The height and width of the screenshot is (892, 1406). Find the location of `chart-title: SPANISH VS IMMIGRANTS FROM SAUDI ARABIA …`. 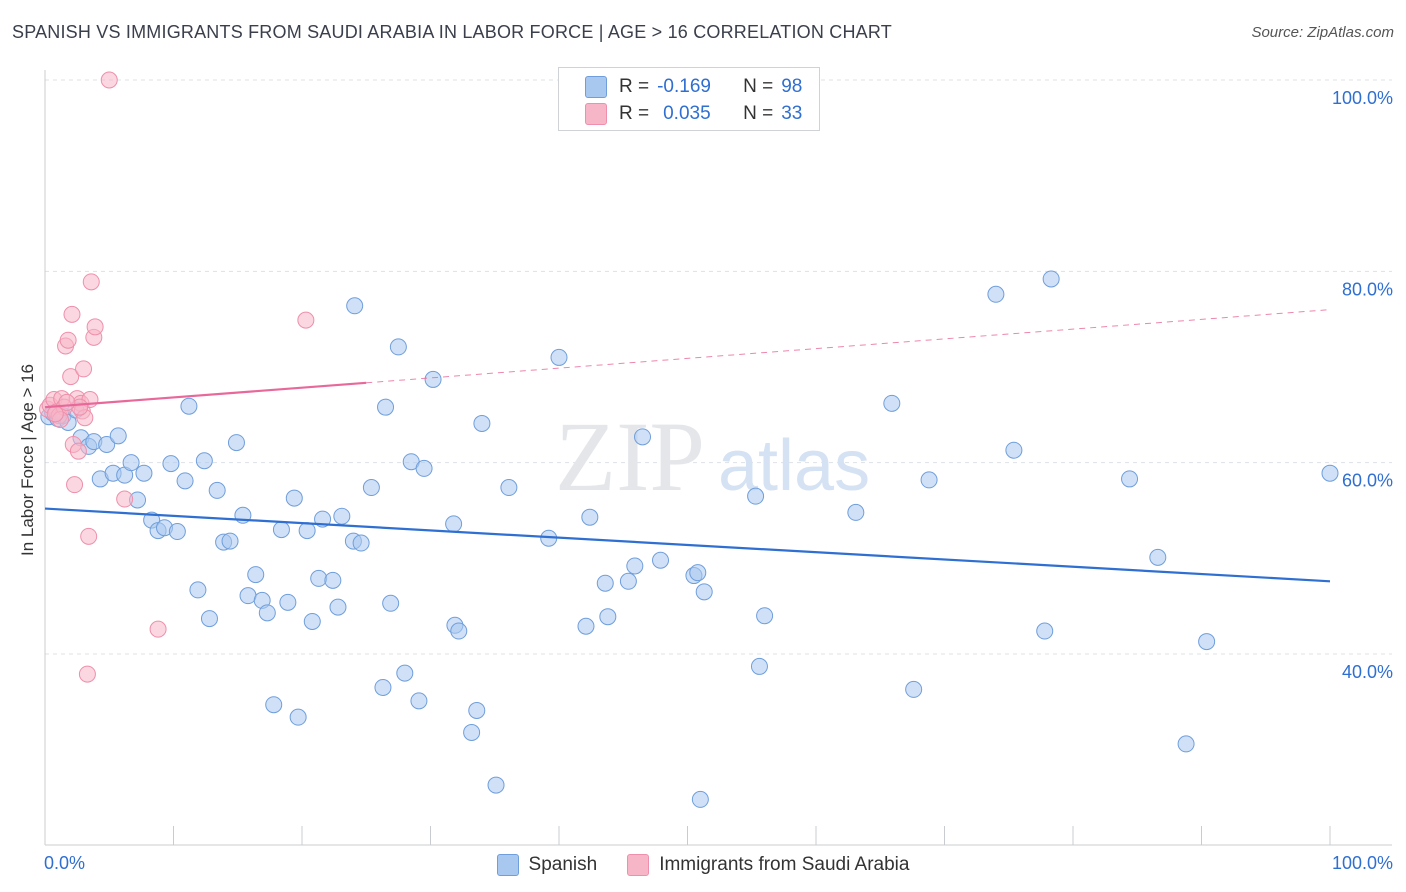

chart-title: SPANISH VS IMMIGRANTS FROM SAUDI ARABIA … is located at coordinates (452, 32).